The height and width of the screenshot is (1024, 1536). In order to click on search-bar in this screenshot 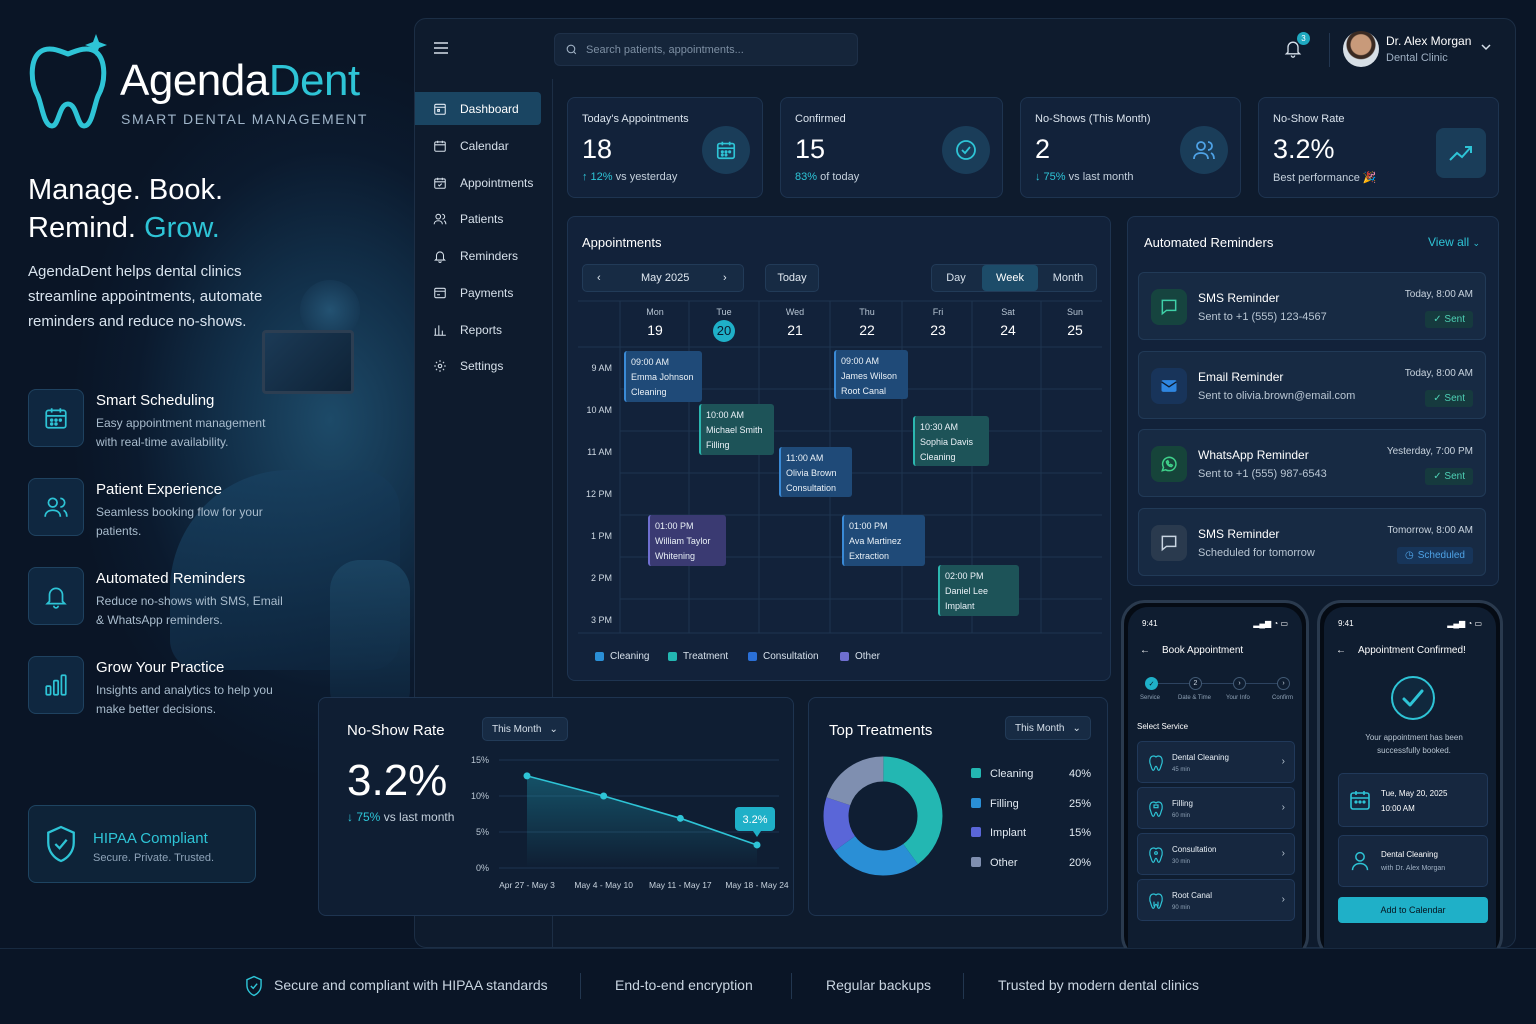, I will do `click(706, 49)`.